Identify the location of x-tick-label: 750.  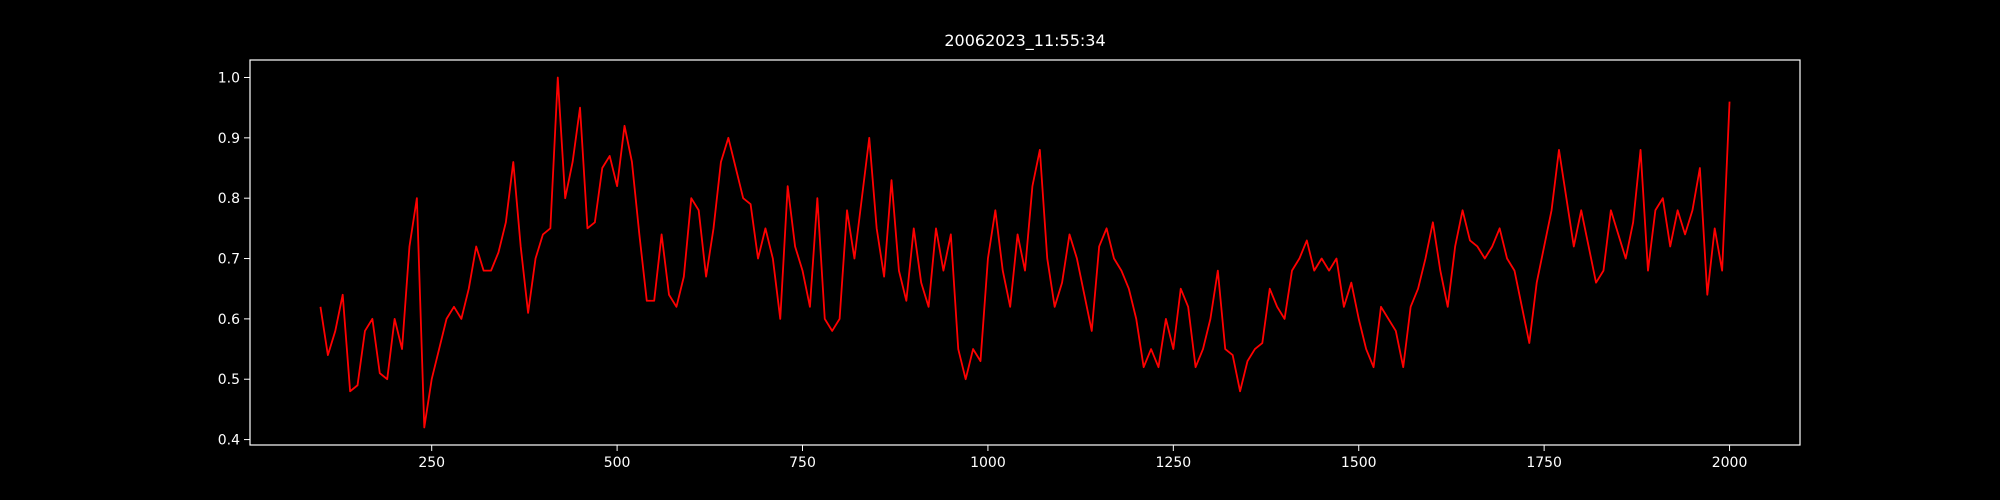
(802, 463).